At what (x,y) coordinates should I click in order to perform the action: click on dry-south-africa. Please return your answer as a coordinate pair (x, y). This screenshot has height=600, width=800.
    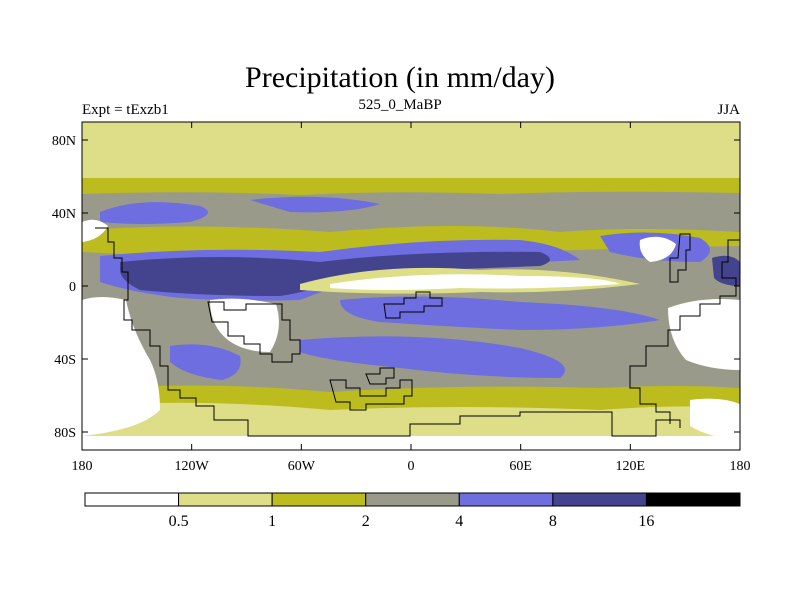
    Looking at the image, I should click on (244, 325).